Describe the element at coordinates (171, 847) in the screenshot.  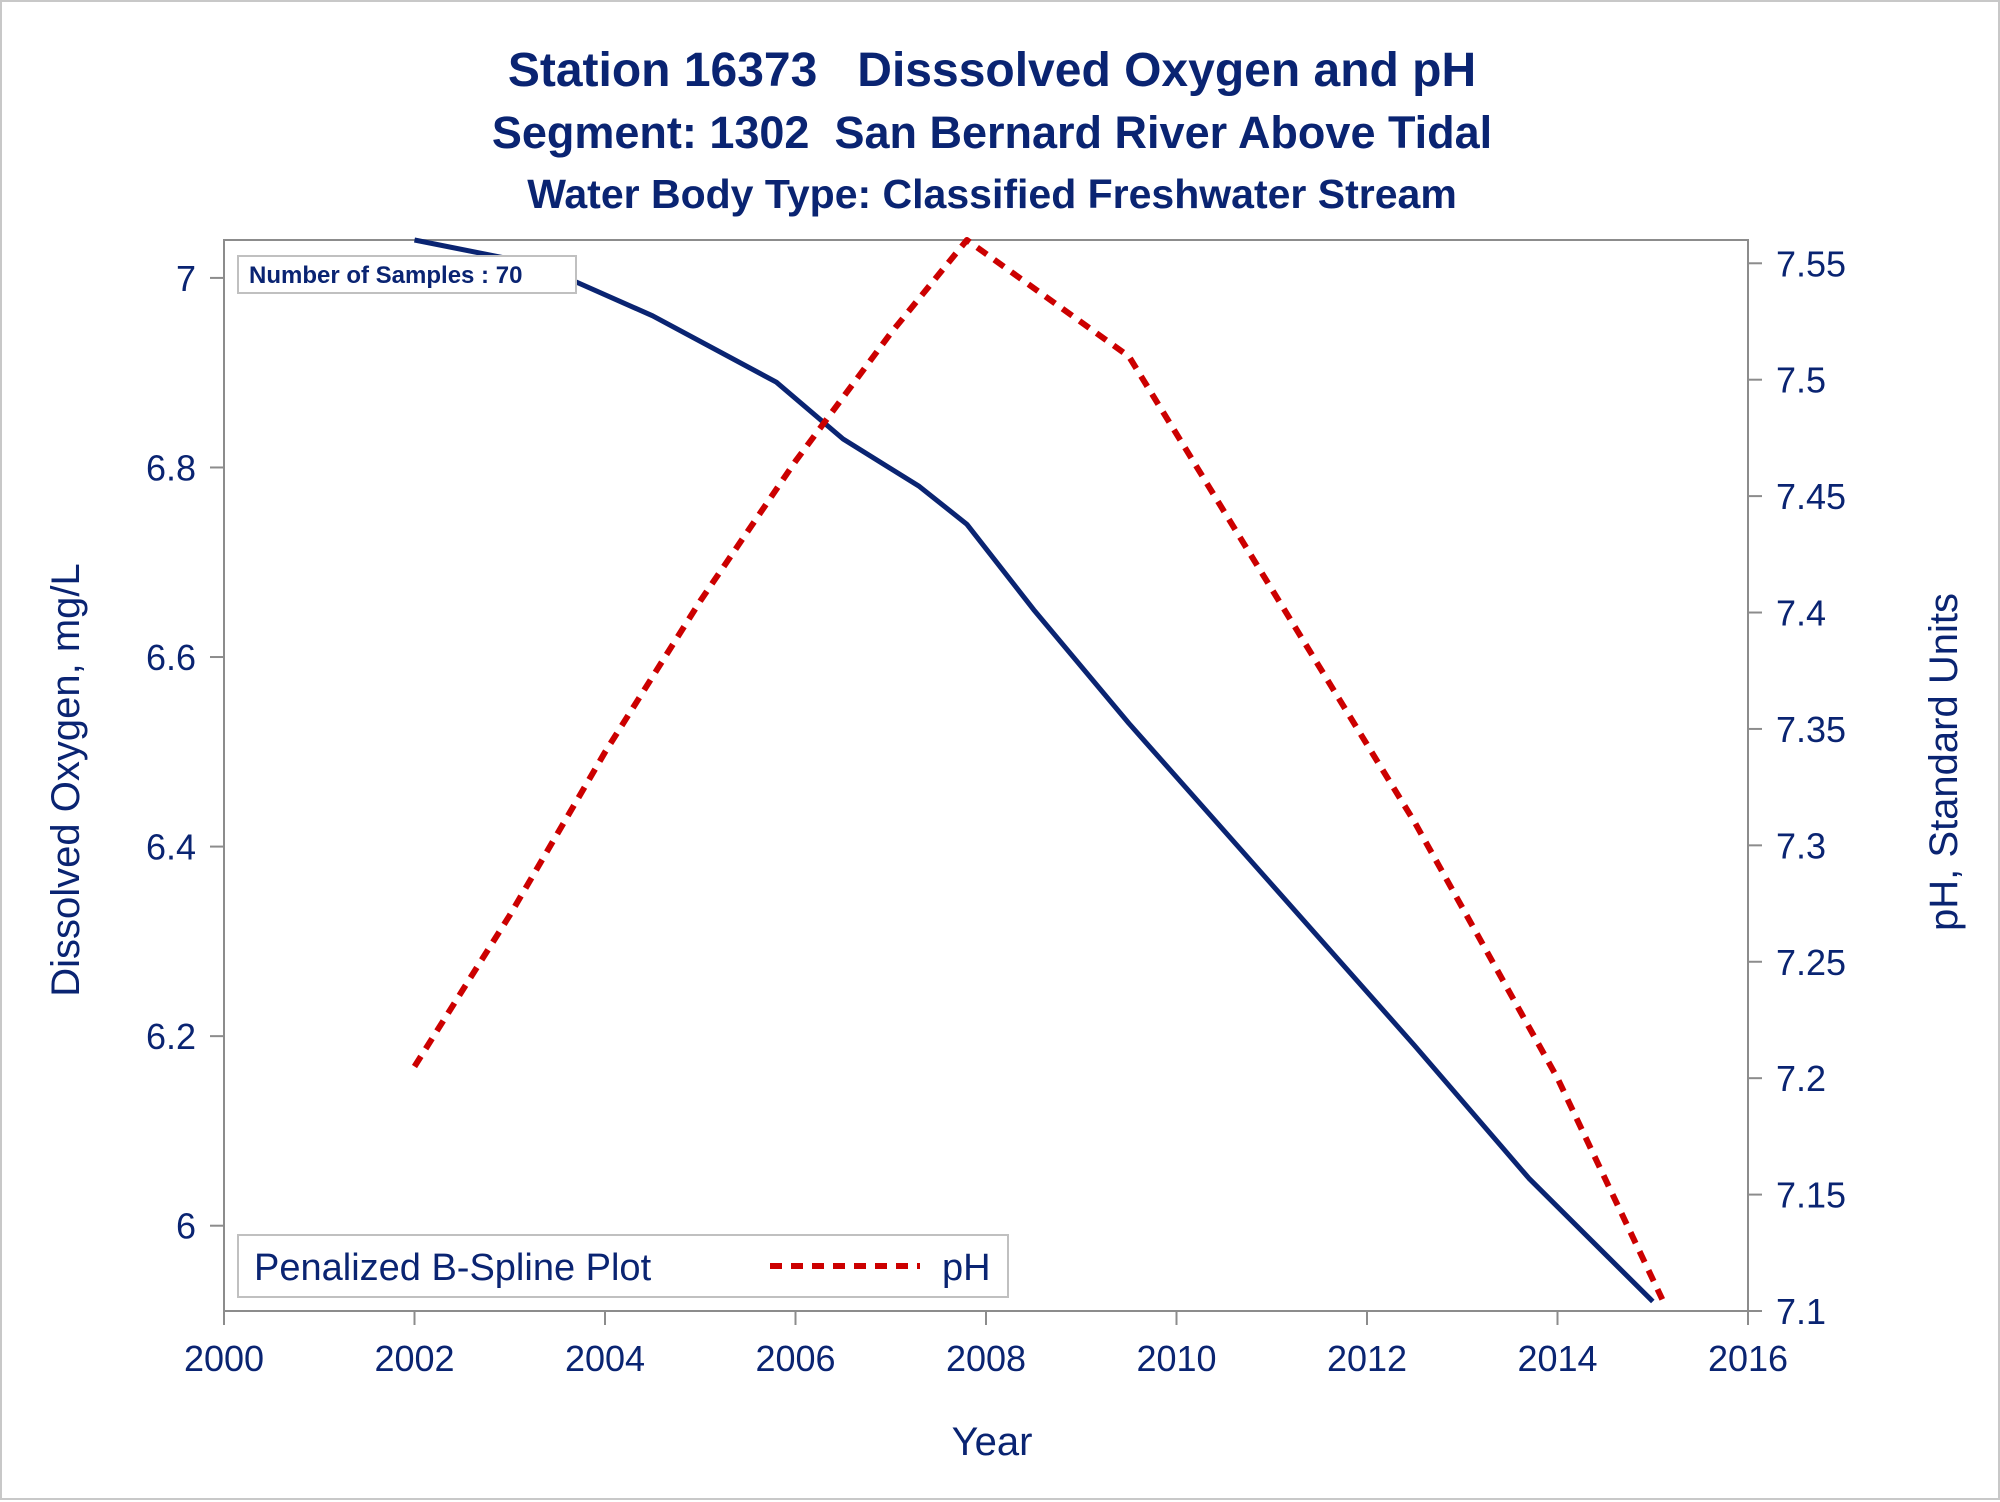
I see `y-tick-label: 6.4` at that location.